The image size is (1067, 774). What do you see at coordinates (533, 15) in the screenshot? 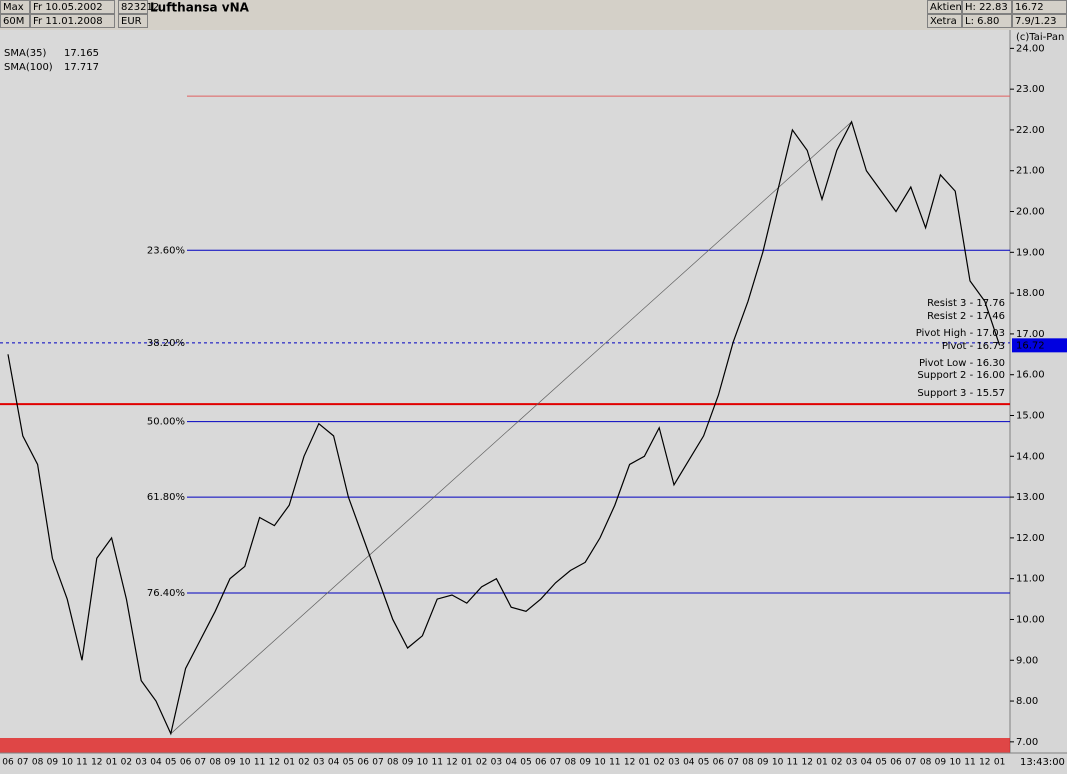
I see `header-bar` at bounding box center [533, 15].